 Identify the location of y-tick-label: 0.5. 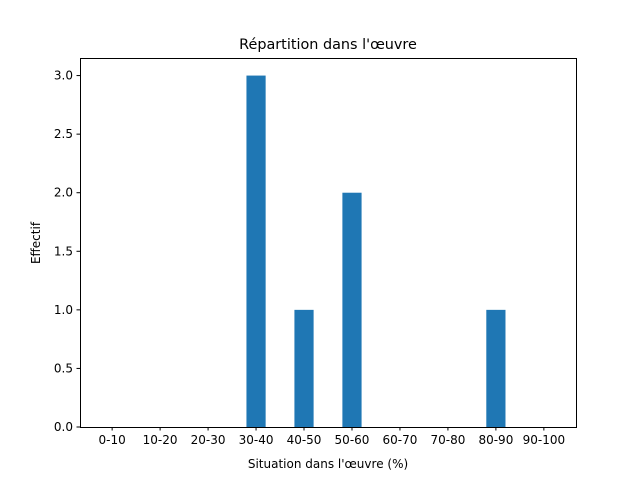
(63, 368).